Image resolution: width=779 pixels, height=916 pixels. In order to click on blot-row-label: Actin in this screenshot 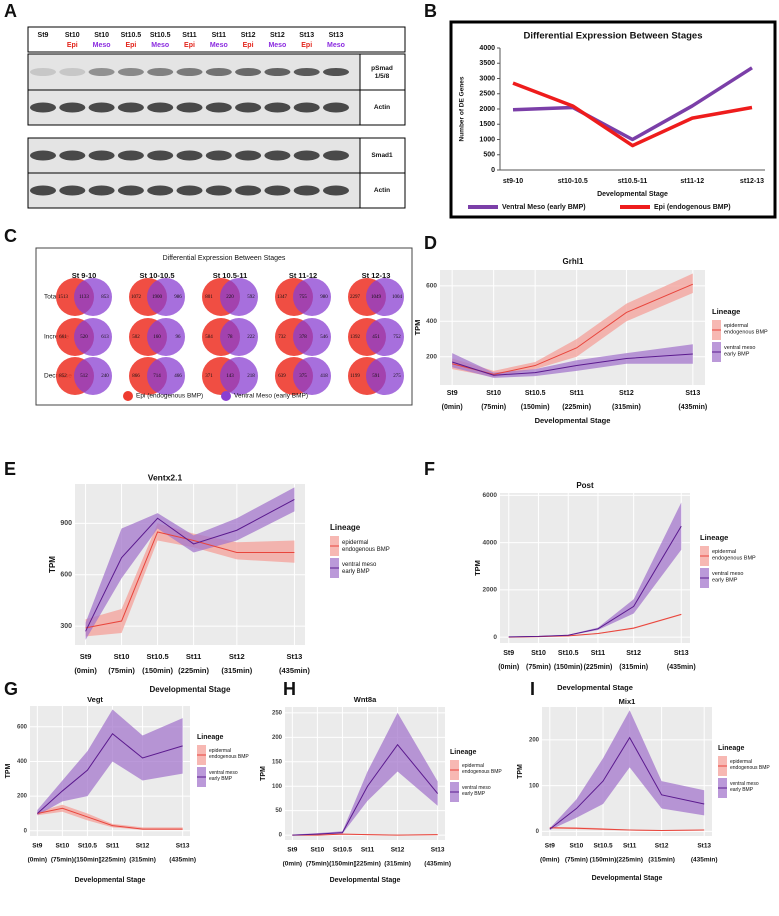, I will do `click(382, 190)`.